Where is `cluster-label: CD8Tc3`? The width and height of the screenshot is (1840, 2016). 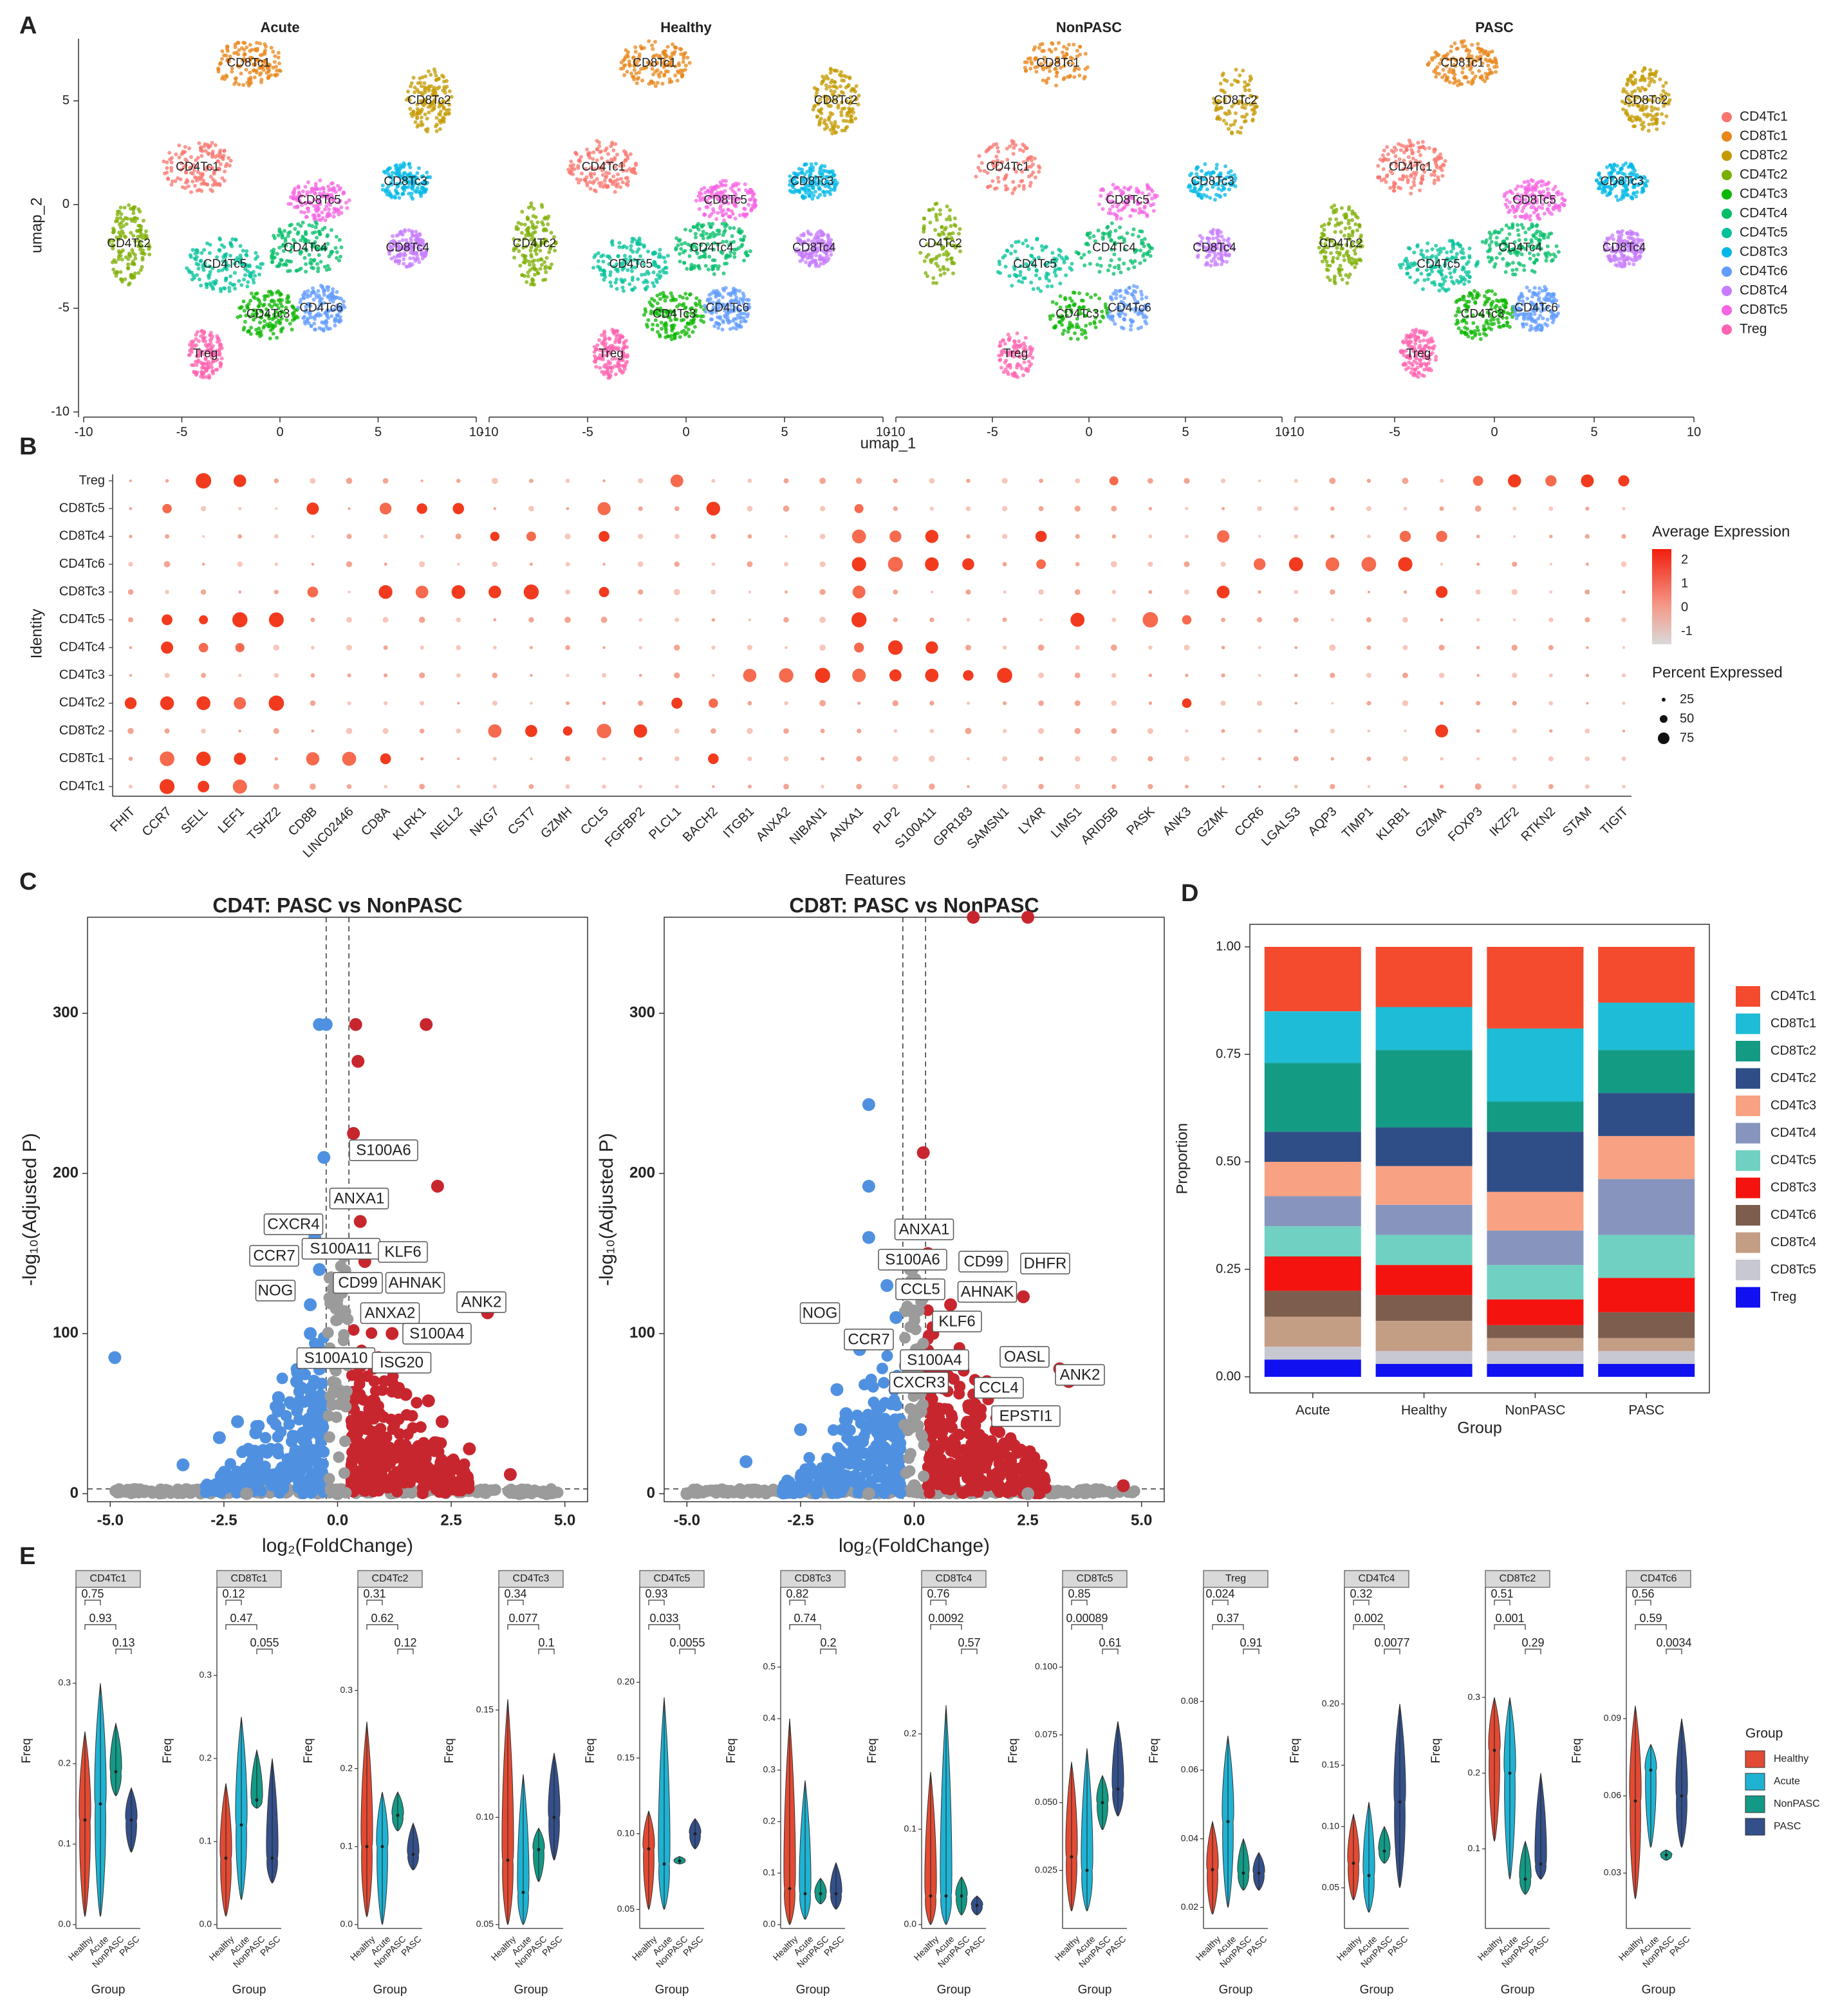 cluster-label: CD8Tc3 is located at coordinates (406, 181).